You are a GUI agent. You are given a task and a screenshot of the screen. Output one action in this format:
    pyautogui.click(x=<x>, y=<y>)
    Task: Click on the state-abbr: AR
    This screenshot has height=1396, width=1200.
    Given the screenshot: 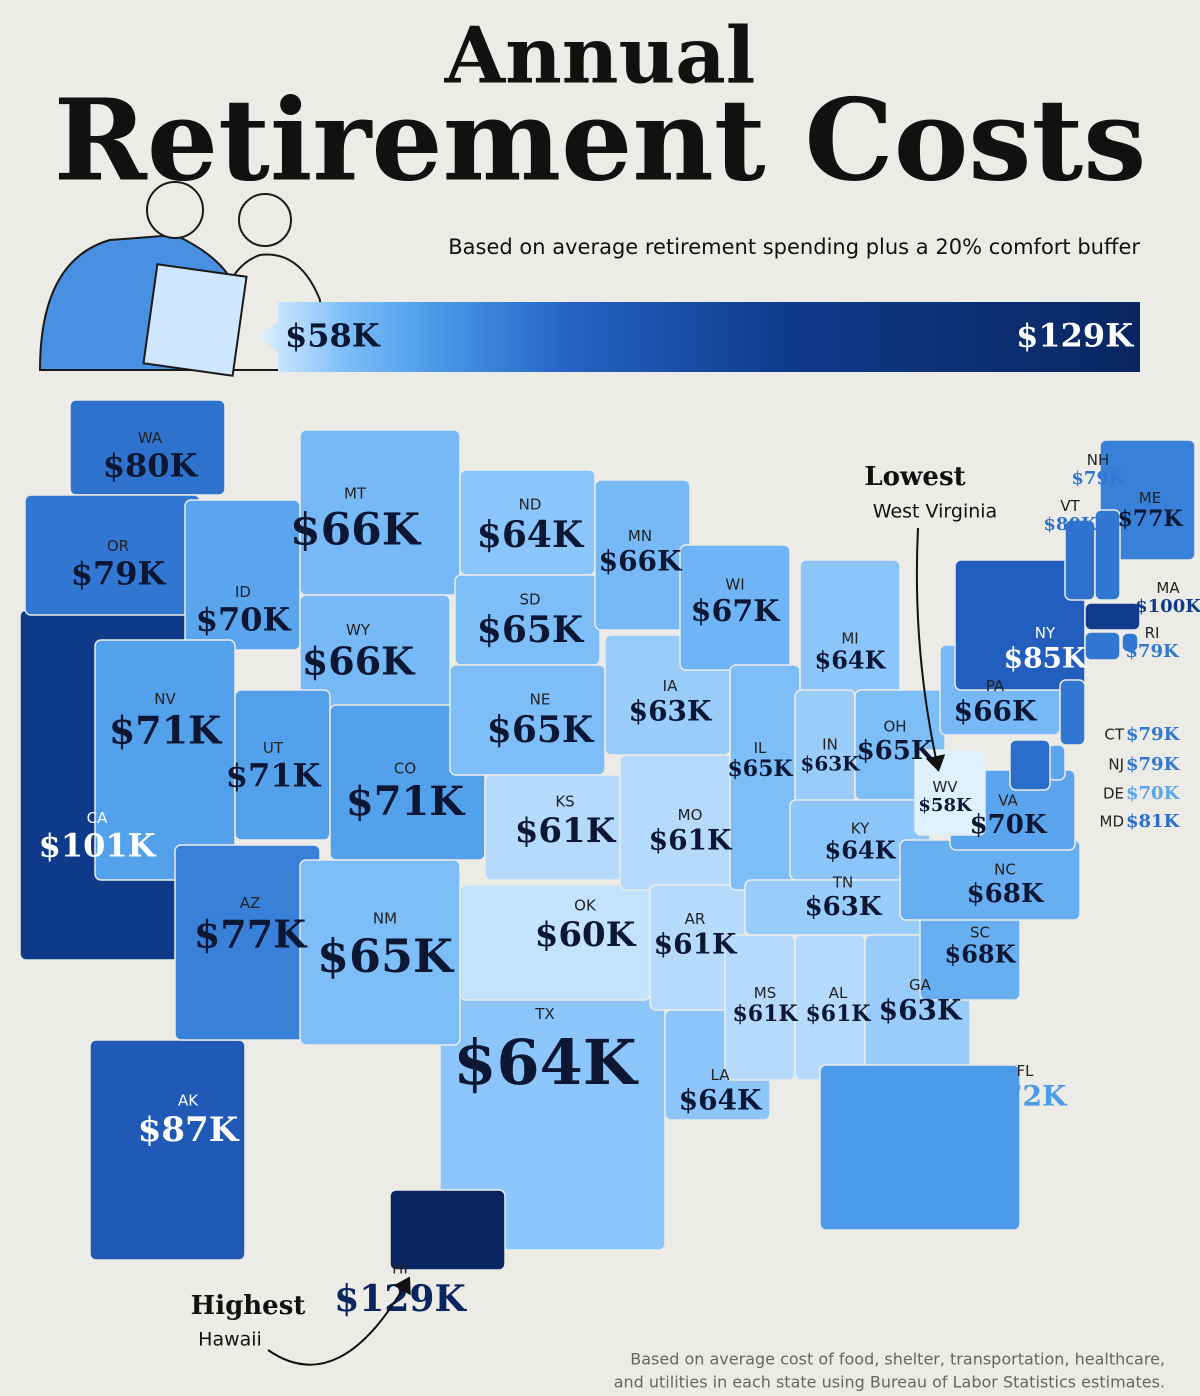 What is the action you would take?
    pyautogui.click(x=695, y=919)
    